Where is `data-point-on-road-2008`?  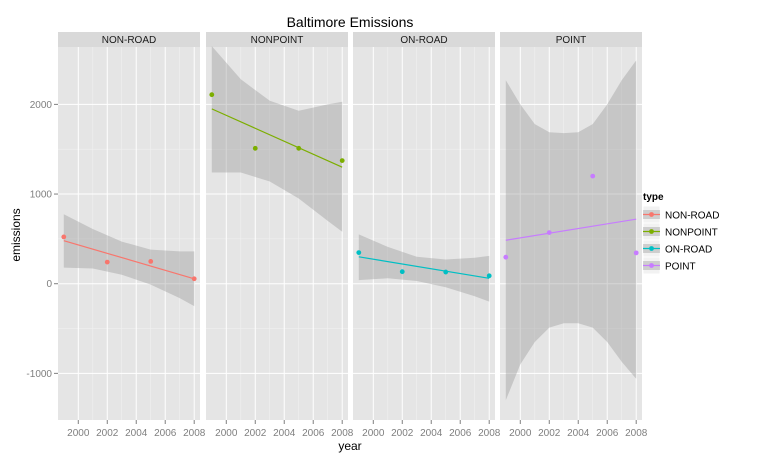 data-point-on-road-2008 is located at coordinates (489, 276).